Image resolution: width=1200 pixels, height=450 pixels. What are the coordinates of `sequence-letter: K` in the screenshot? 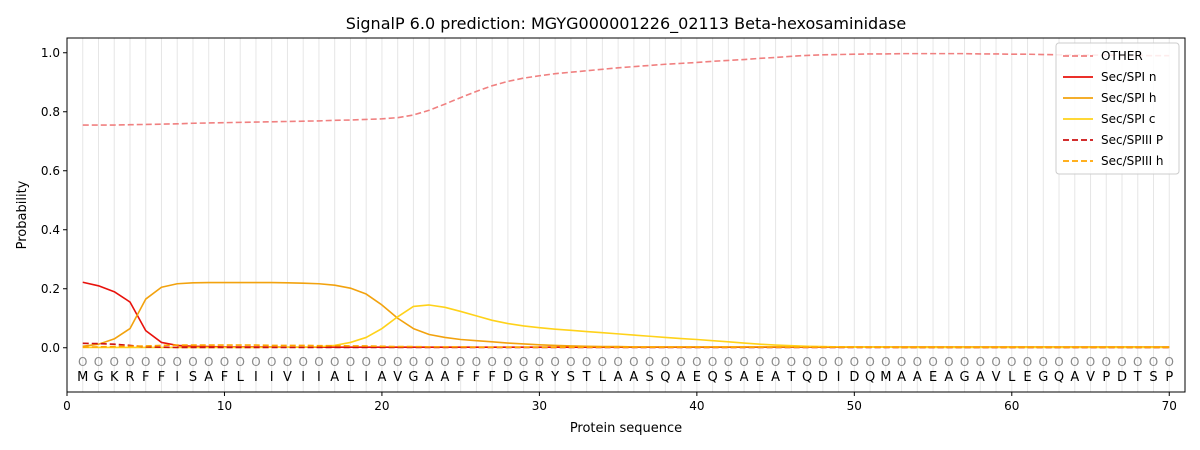 It's located at (114, 377).